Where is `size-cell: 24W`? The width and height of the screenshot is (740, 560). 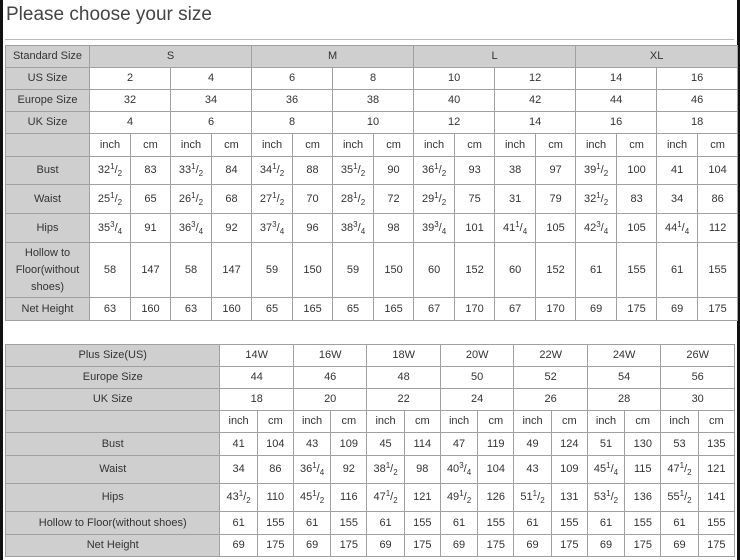 size-cell: 24W is located at coordinates (624, 355).